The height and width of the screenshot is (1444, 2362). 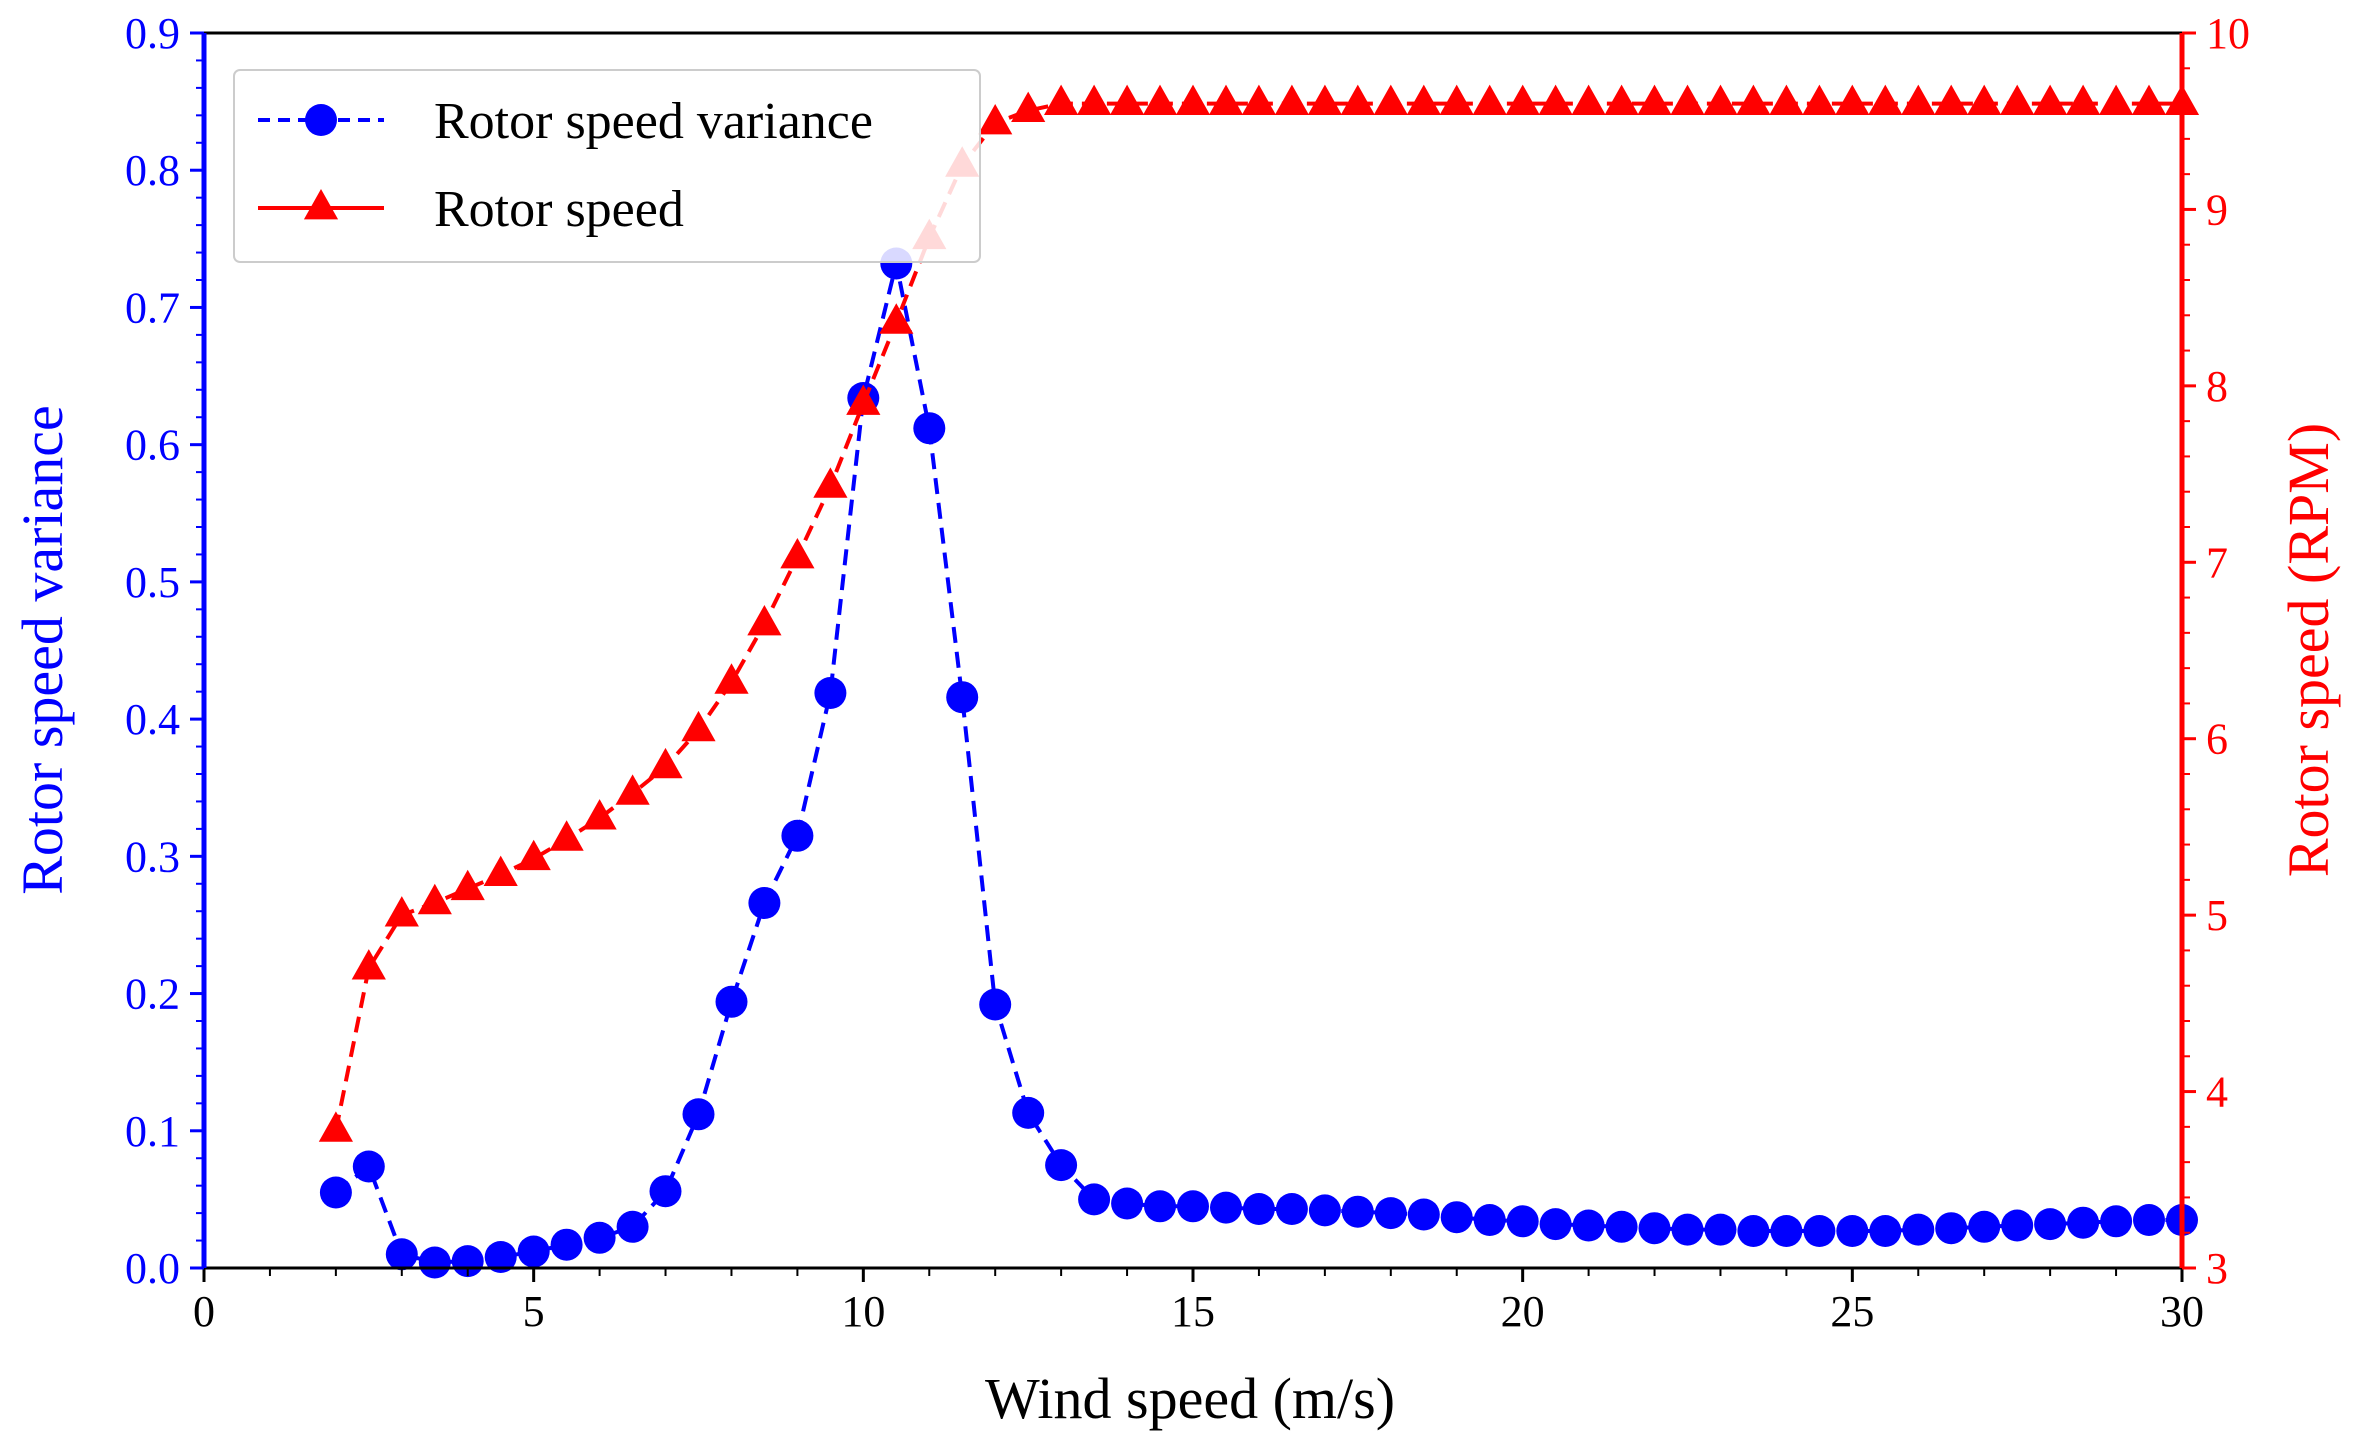 What do you see at coordinates (2217, 915) in the screenshot?
I see `right-y-tick-label: 5` at bounding box center [2217, 915].